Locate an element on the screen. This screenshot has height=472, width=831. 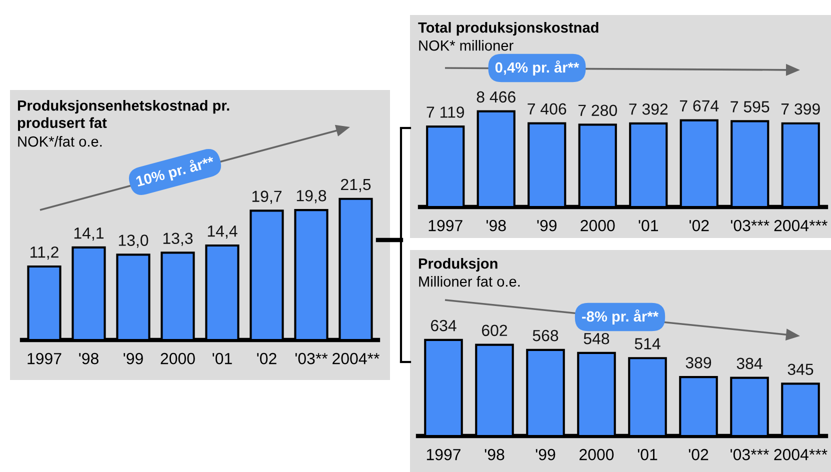
data-label: 8 466 is located at coordinates (496, 97).